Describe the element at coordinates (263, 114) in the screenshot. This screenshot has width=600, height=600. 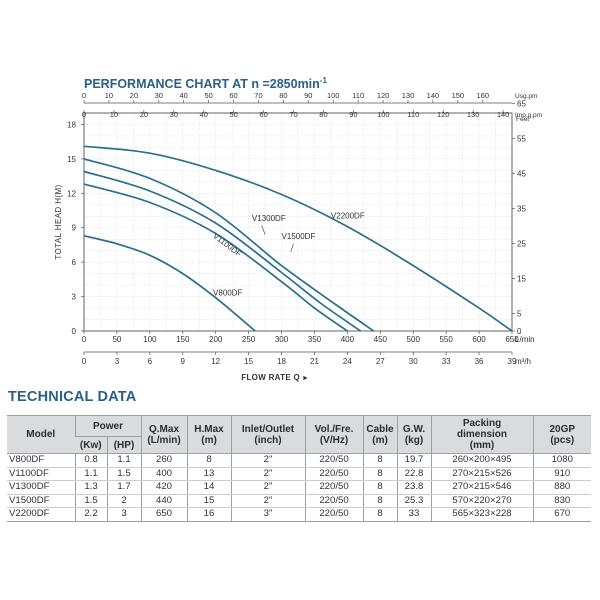
I see `x-tick-label-impgpm: 60` at that location.